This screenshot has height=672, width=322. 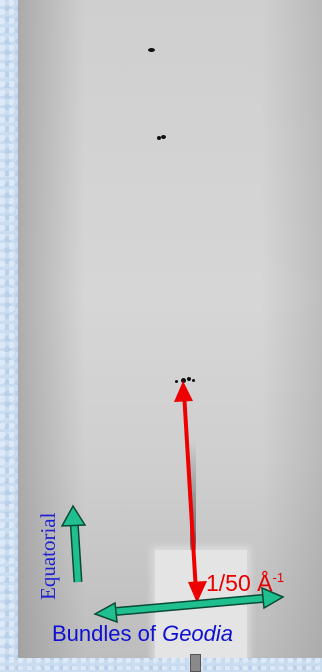 I want to click on sample-holder, so click(x=195, y=663).